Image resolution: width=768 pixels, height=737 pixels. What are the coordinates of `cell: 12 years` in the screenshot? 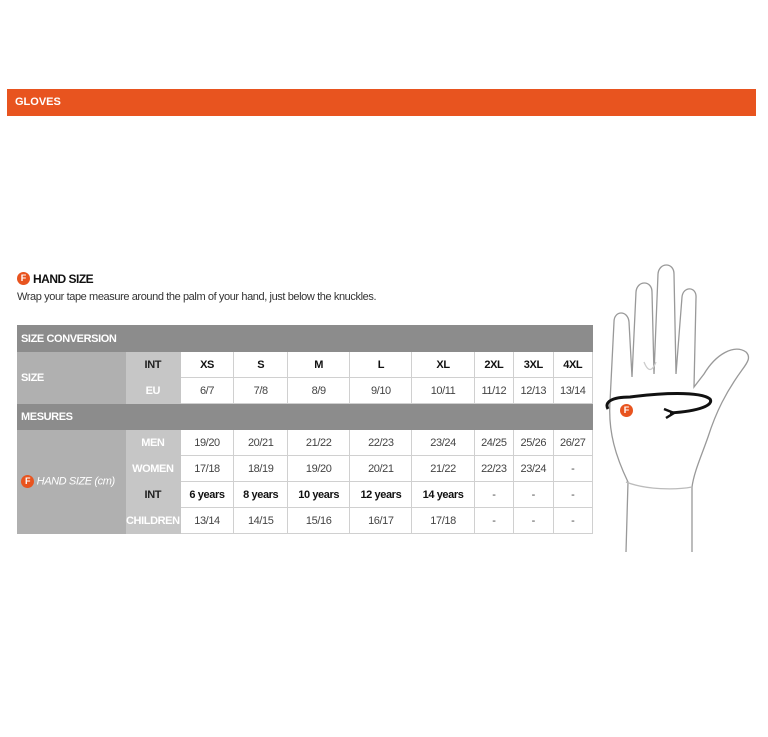 It's located at (381, 494).